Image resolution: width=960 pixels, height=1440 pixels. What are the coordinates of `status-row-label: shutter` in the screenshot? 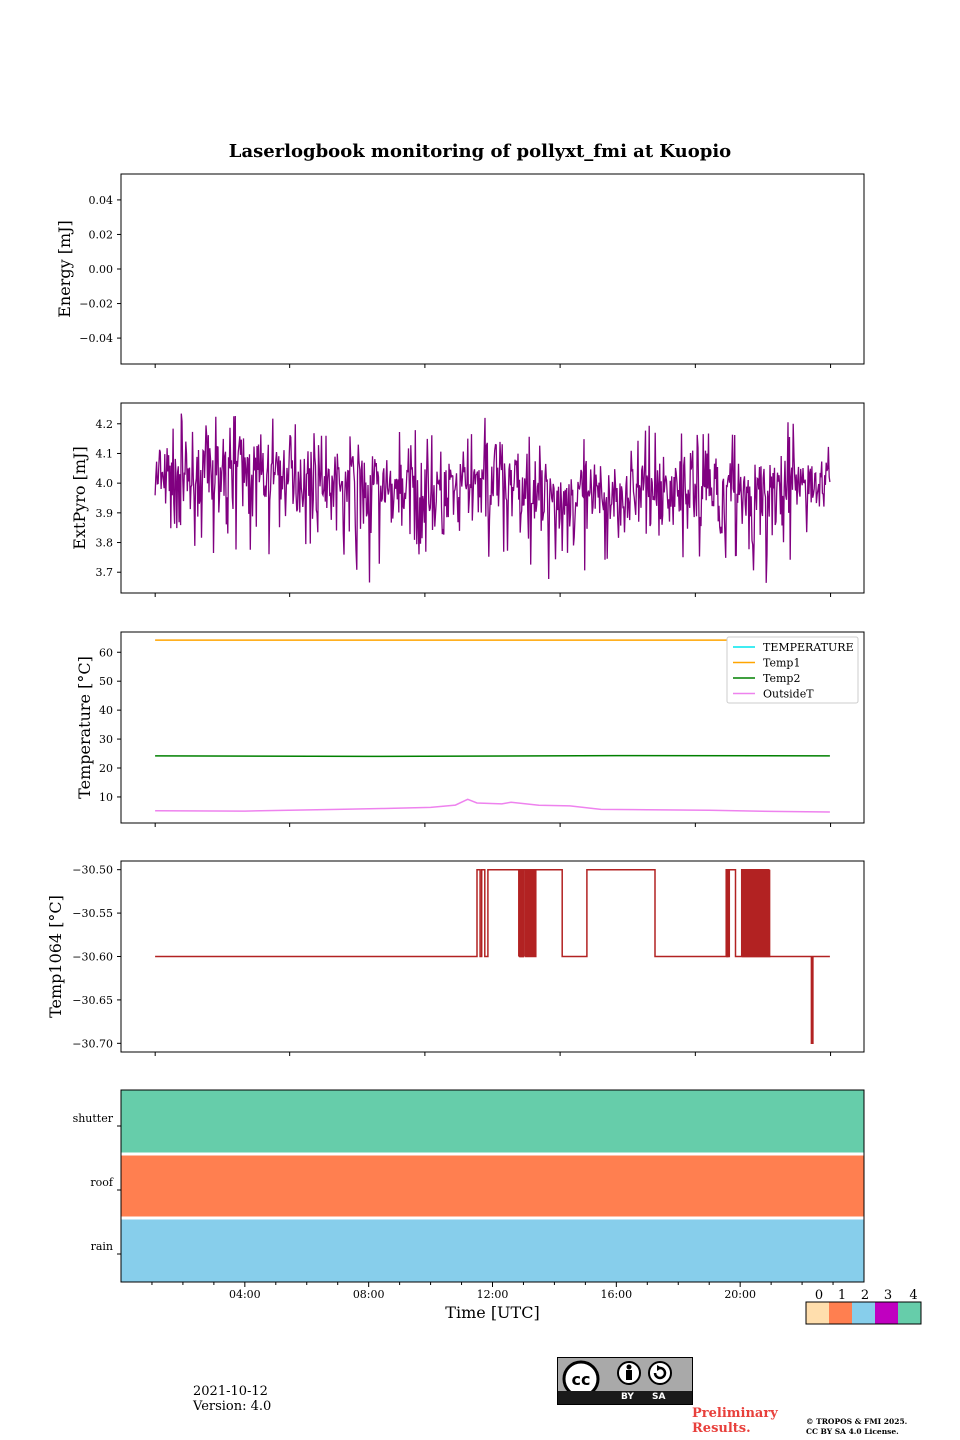 It's located at (93, 1118).